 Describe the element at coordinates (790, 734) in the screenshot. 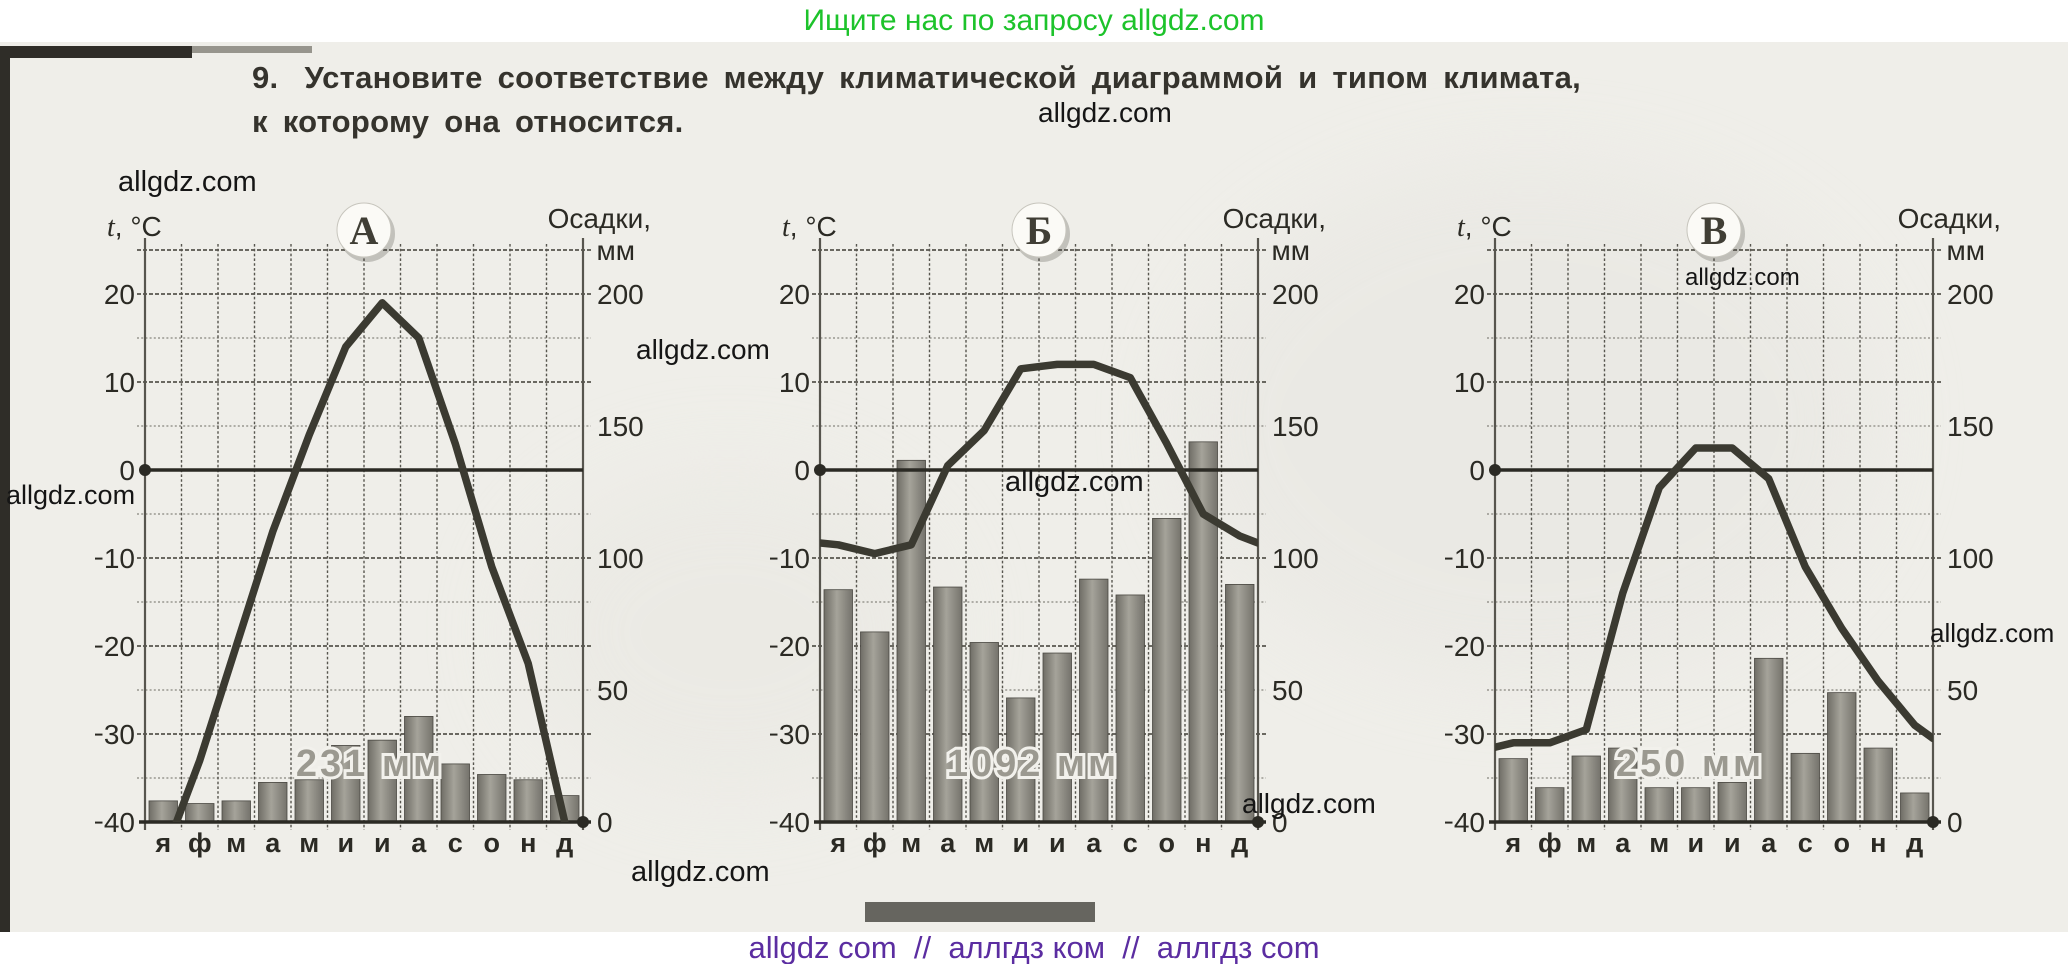

I see `svg-text: −30` at that location.